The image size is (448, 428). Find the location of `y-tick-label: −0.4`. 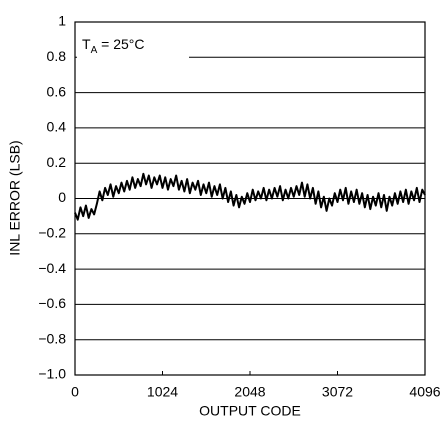

y-tick-label: −0.4 is located at coordinates (52, 268).